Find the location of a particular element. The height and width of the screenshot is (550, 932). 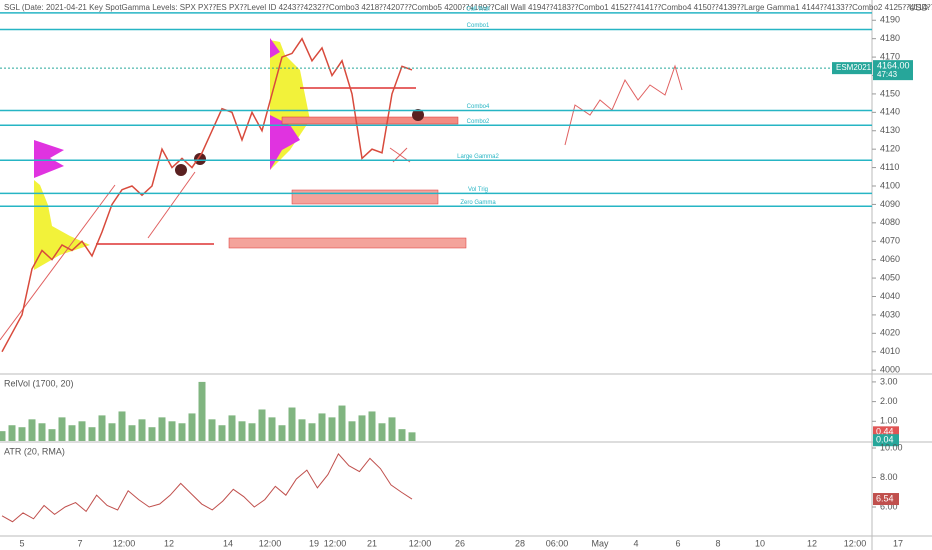

y-tick-label: 4080 is located at coordinates (890, 222).